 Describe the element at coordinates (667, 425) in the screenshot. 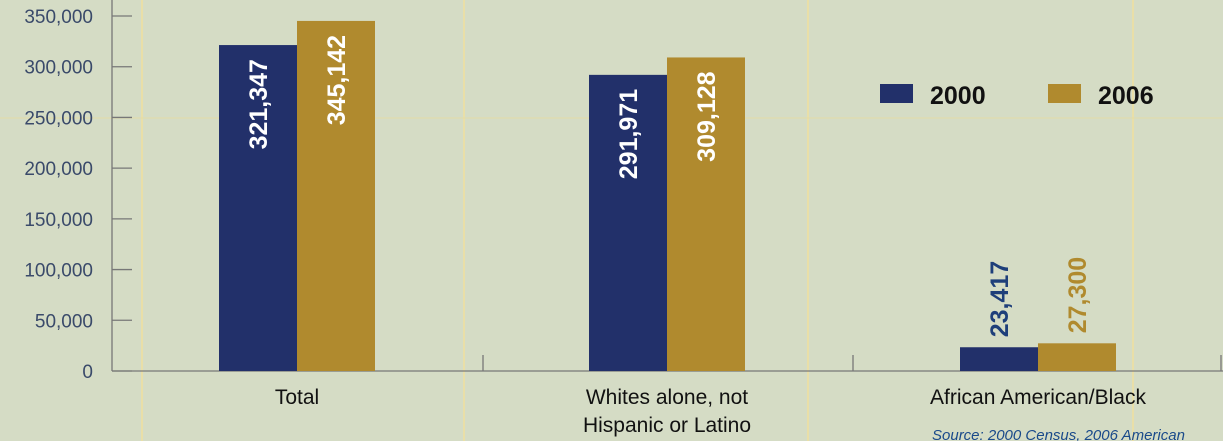

I see `x-category-label: Hispanic or Latino` at that location.